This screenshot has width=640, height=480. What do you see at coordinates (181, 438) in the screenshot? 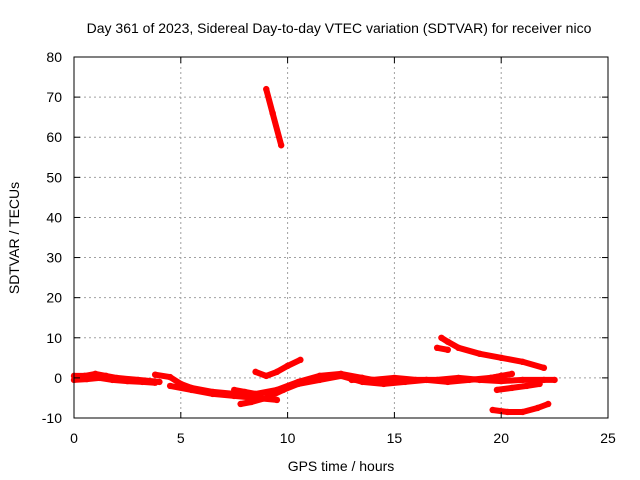
I see `x-tick-label: 5` at bounding box center [181, 438].